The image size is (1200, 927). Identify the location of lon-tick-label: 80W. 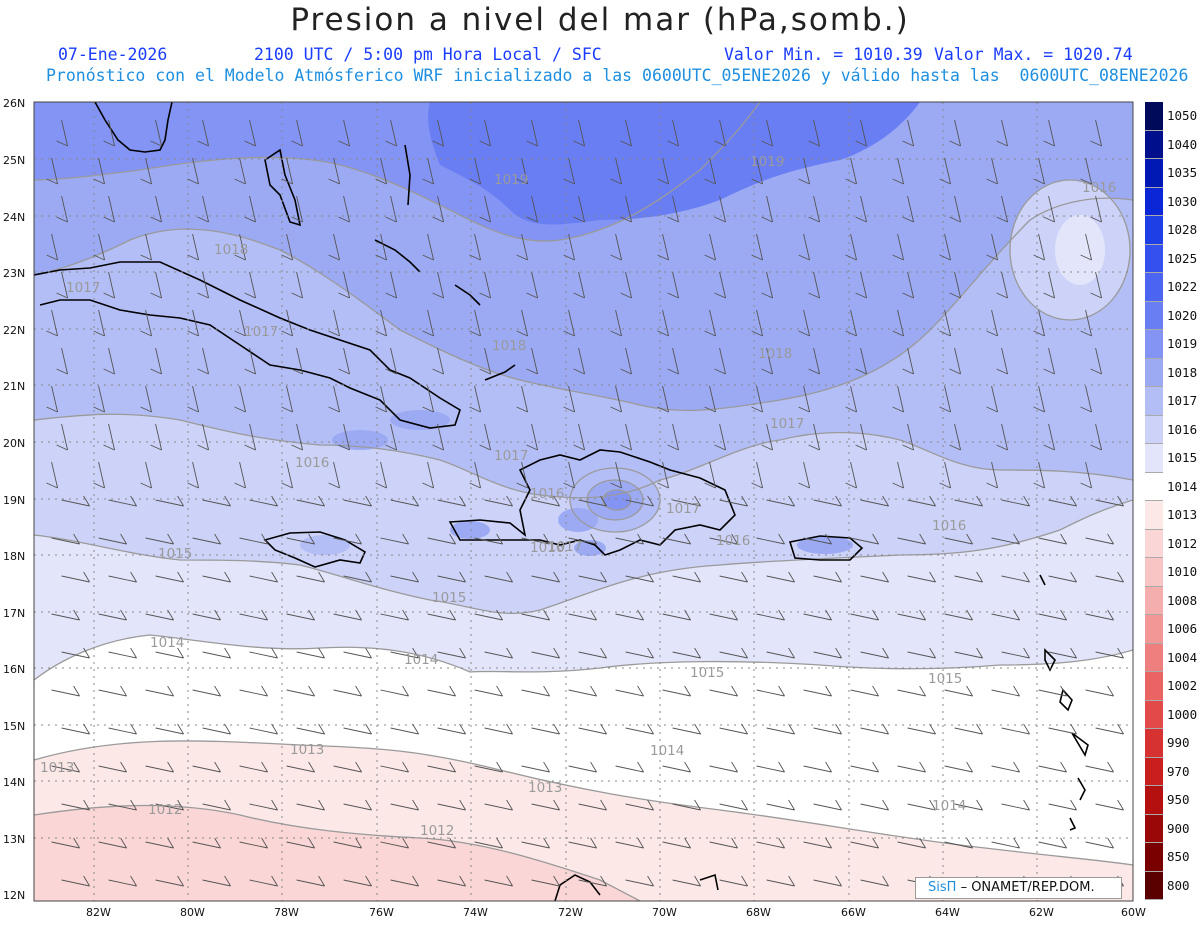
(192, 912).